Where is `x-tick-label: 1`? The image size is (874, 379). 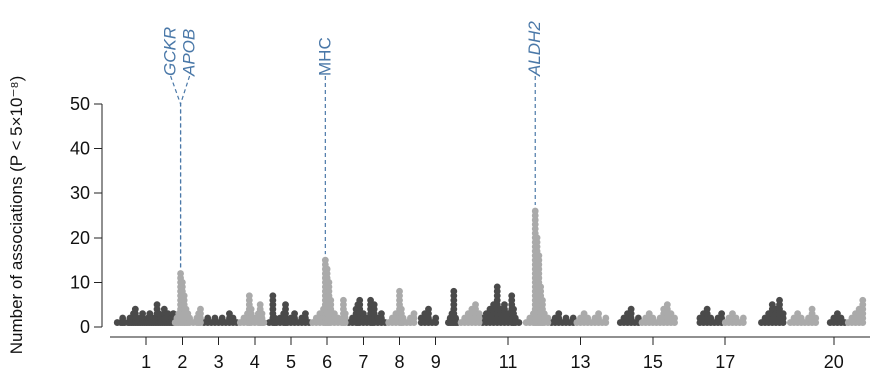 x-tick-label: 1 is located at coordinates (146, 362).